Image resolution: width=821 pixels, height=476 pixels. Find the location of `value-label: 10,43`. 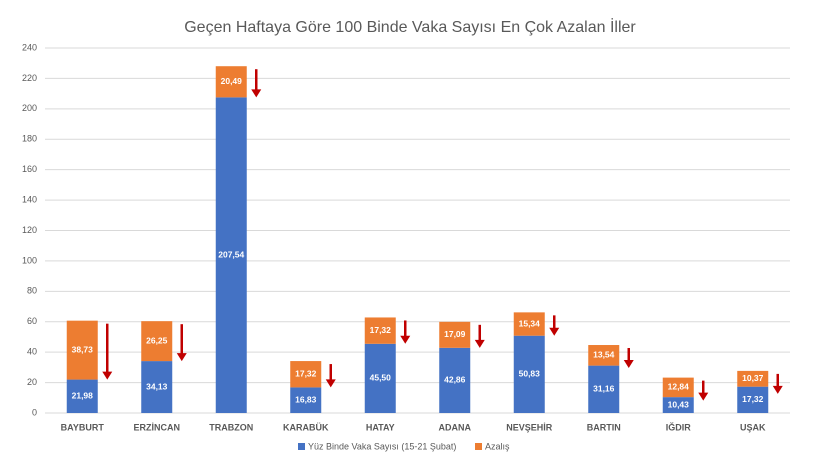

value-label: 10,43 is located at coordinates (679, 404).